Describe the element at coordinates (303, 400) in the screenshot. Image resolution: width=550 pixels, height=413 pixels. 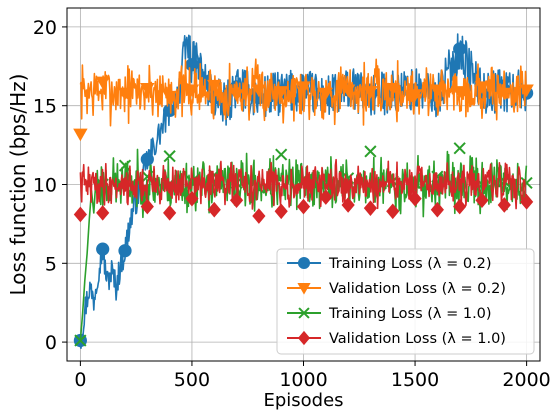
I see `x-axis-title: Episodes` at that location.